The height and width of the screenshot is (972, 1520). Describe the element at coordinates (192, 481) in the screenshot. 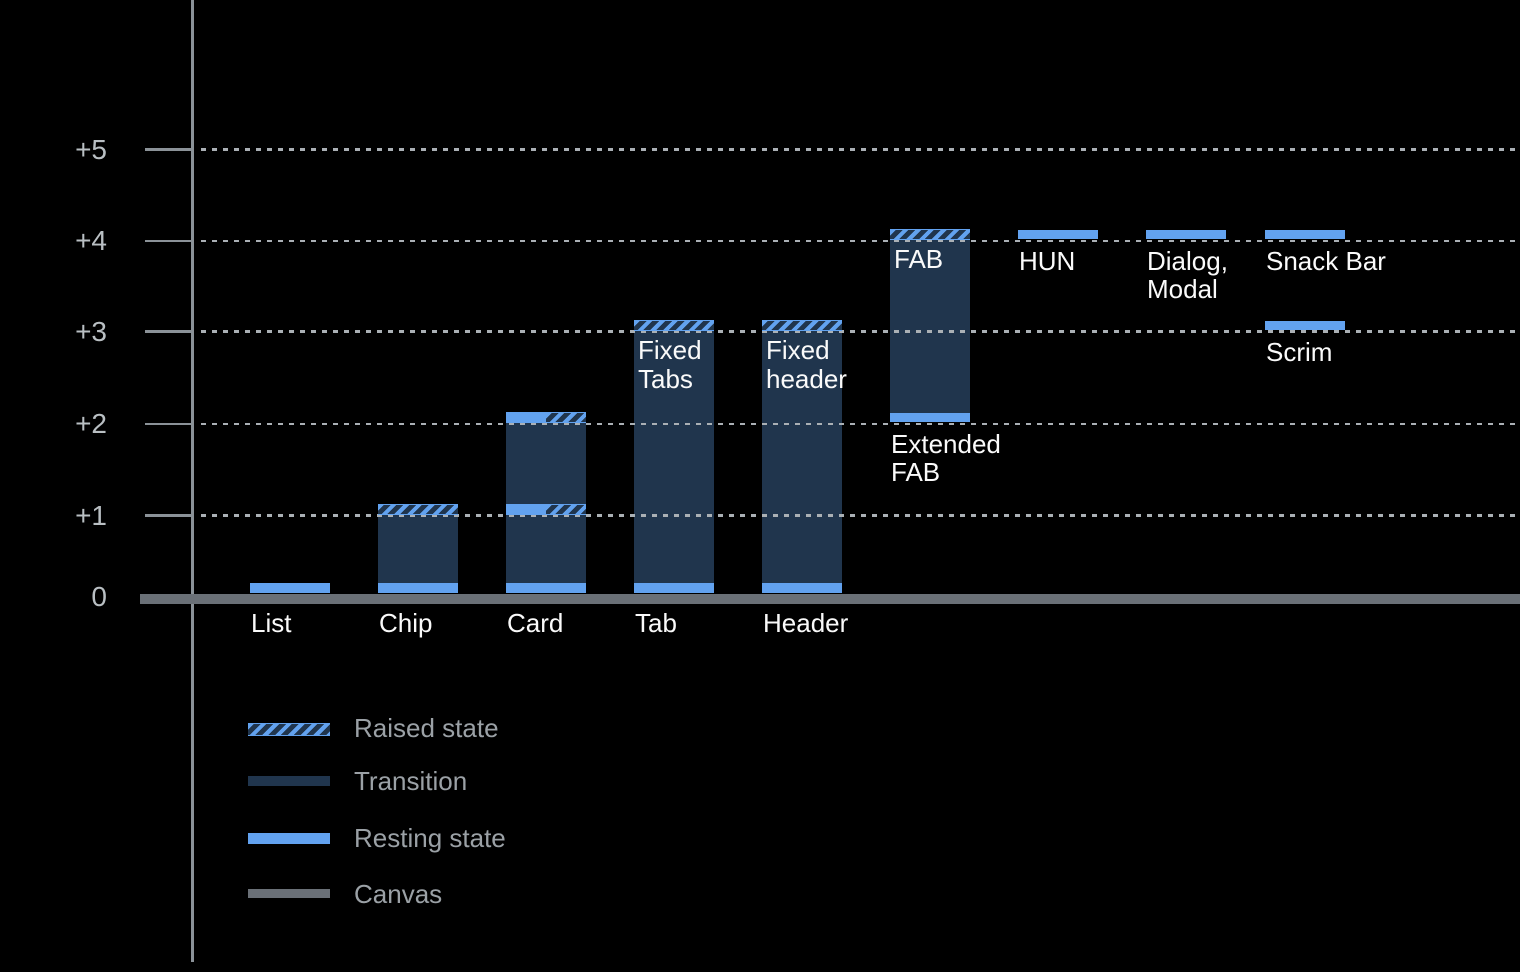

I see `y-axis-line` at that location.